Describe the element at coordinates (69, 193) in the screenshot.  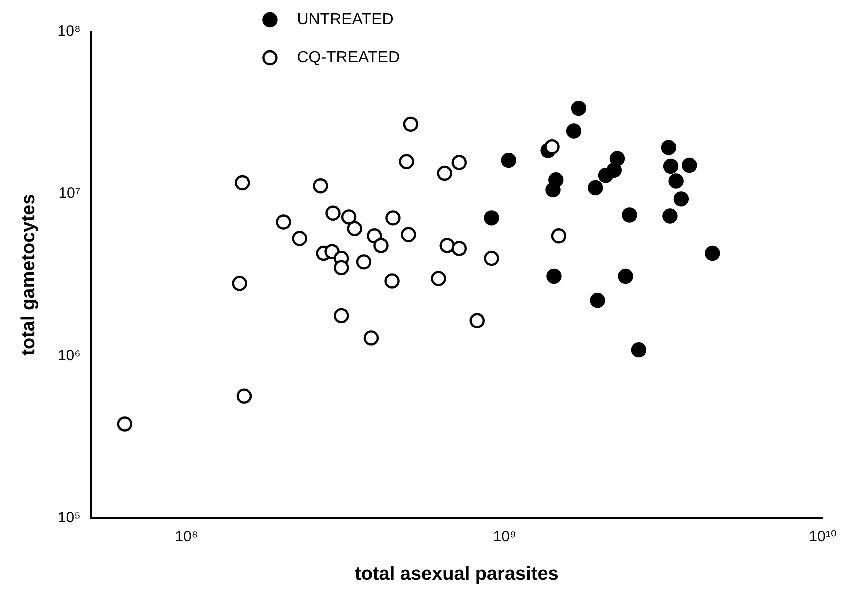
I see `y-tick-label: 10⁷` at that location.